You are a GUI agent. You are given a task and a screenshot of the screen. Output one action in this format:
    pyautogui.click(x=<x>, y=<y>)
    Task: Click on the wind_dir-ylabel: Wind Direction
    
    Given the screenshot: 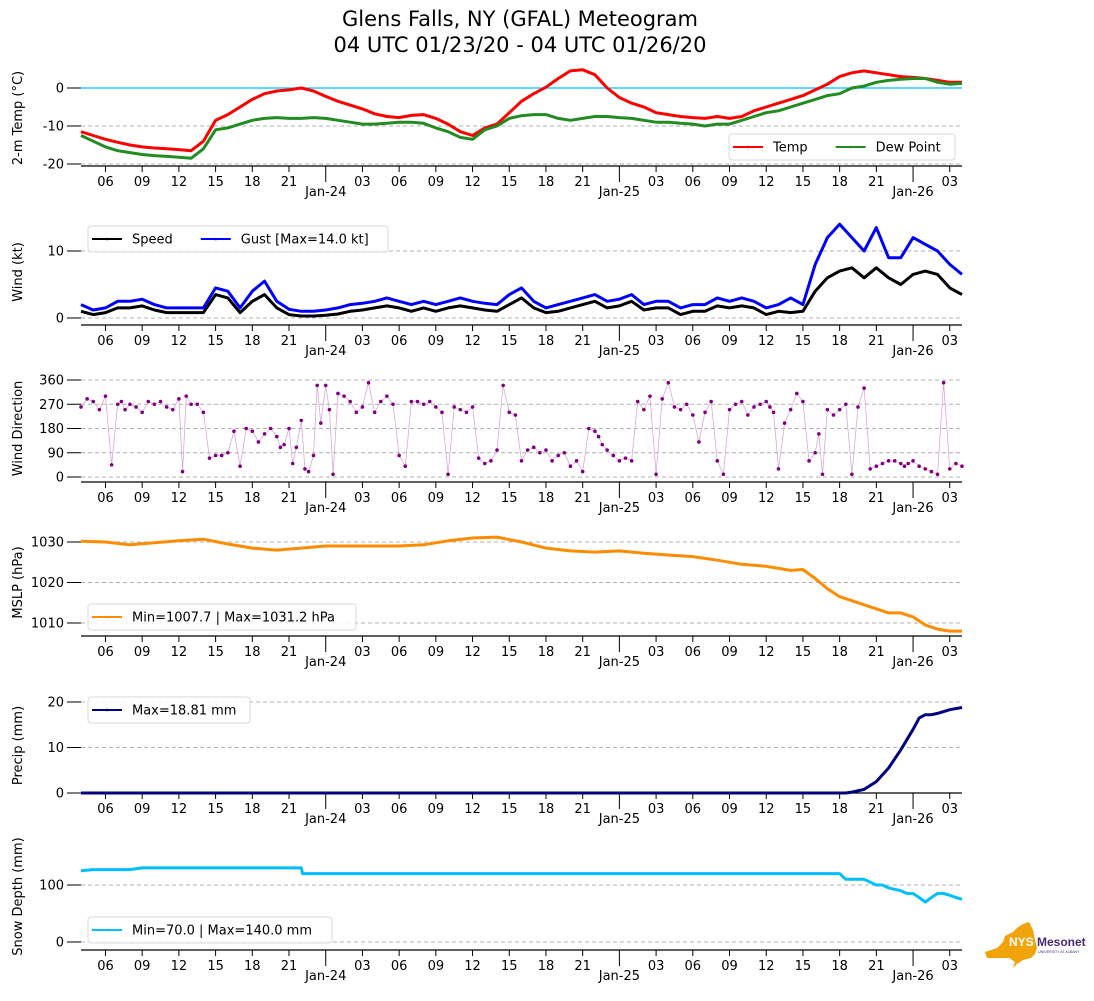 What is the action you would take?
    pyautogui.click(x=18, y=429)
    